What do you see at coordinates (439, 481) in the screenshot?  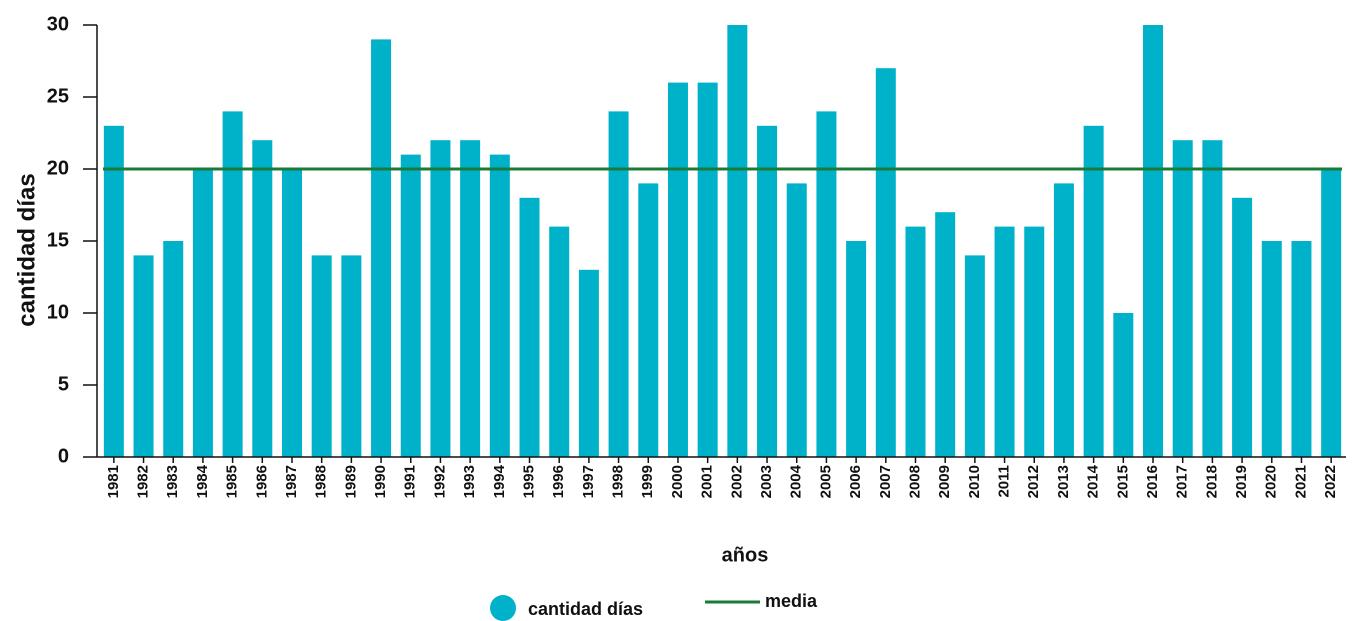 I see `x-tick-label: 1992` at bounding box center [439, 481].